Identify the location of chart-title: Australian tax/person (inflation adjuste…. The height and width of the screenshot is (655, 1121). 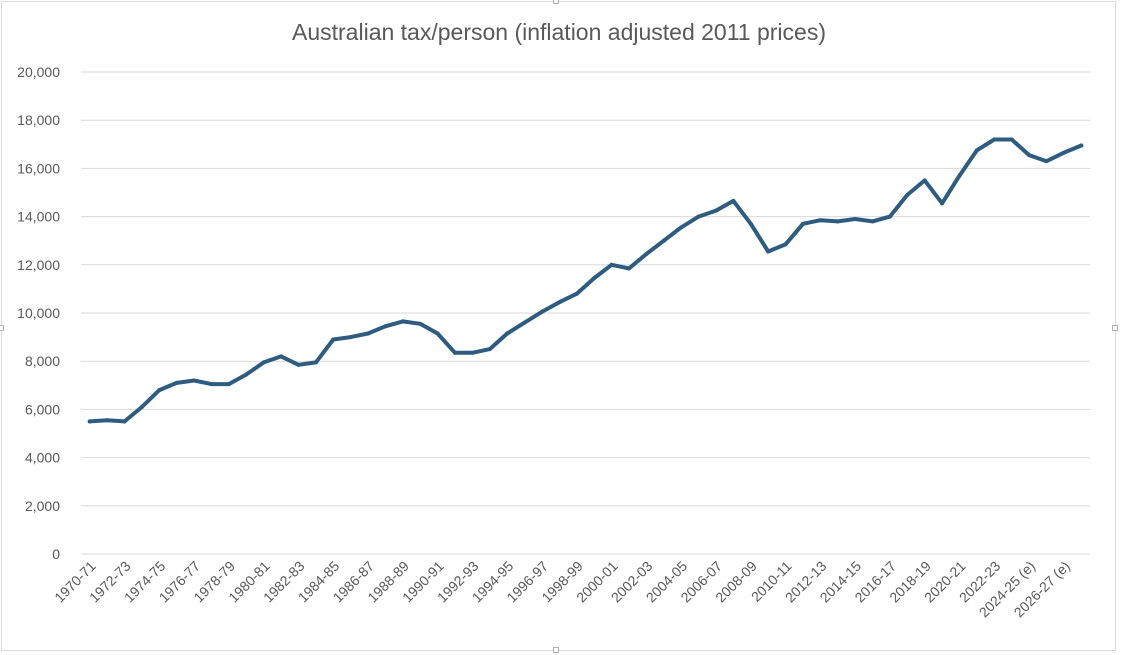
(559, 32).